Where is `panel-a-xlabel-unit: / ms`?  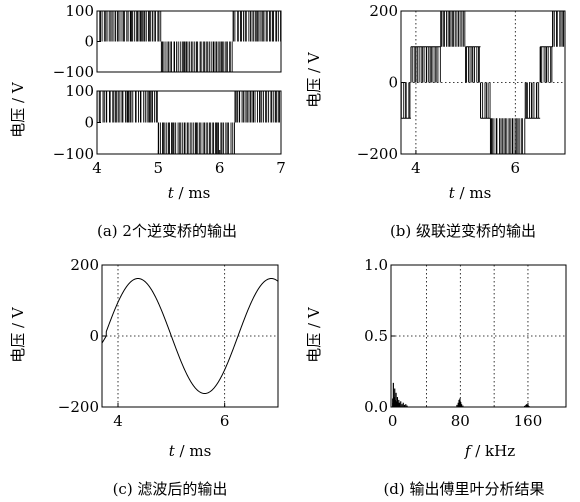
panel-a-xlabel-unit: / ms is located at coordinates (192, 193).